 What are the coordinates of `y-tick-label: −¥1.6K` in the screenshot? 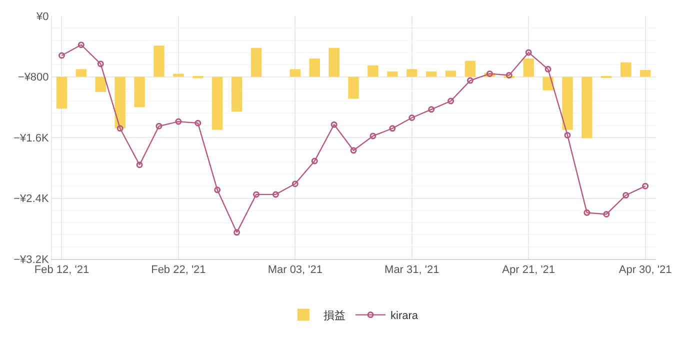 It's located at (32, 138).